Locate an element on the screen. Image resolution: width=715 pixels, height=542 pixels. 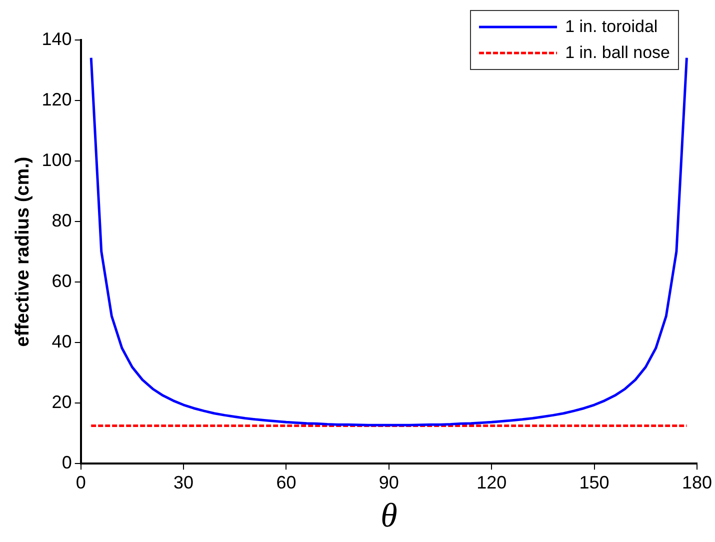
y-axis-title: effective radius (cm.) is located at coordinates (23, 251).